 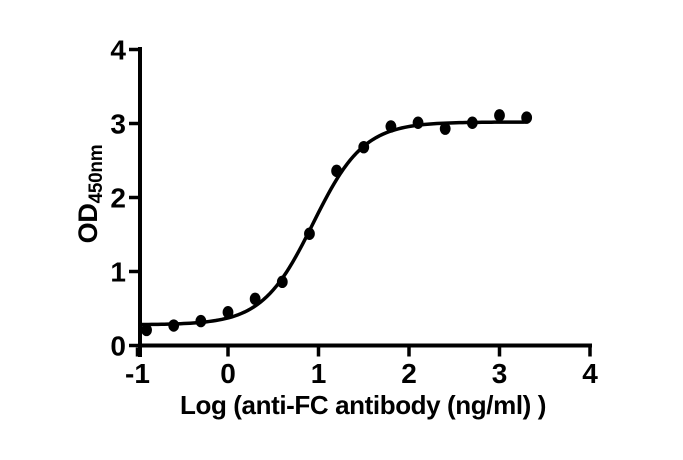 What do you see at coordinates (118, 50) in the screenshot?
I see `y-tick-label: 4` at bounding box center [118, 50].